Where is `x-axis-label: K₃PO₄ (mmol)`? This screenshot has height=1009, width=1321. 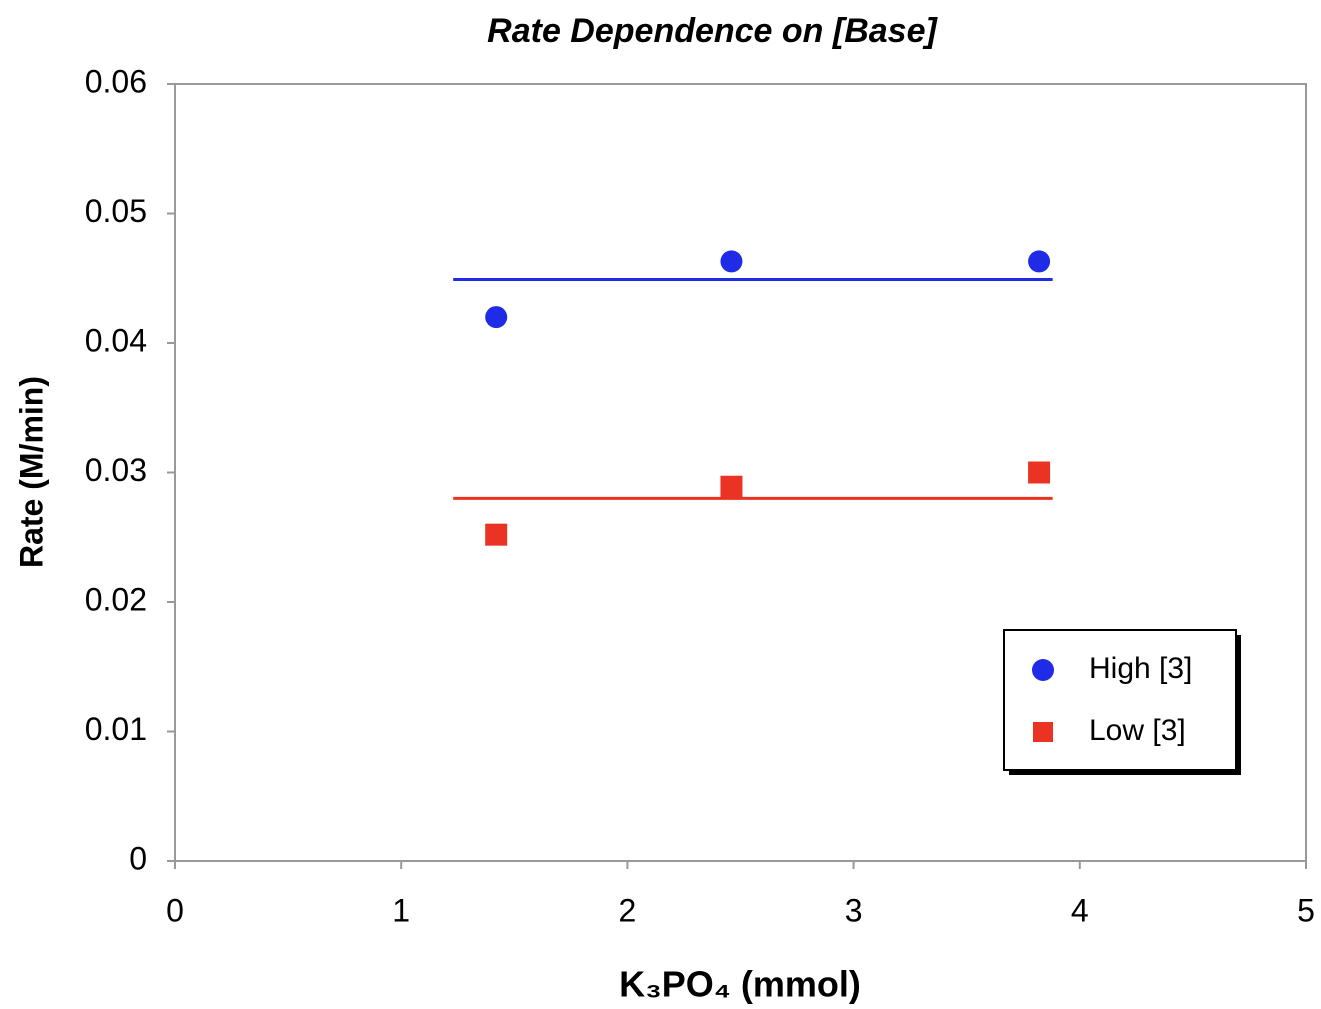 x-axis-label: K₃PO₄ (mmol) is located at coordinates (740, 984).